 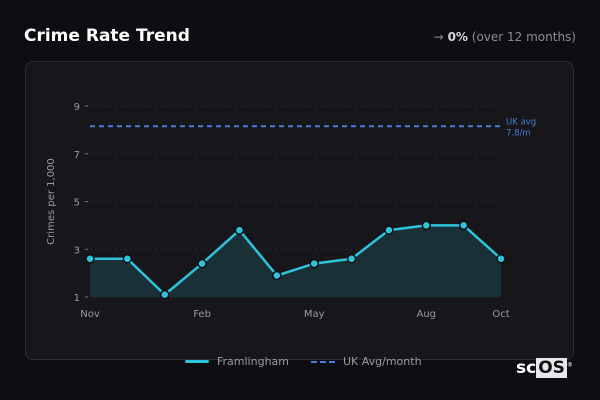 What do you see at coordinates (457, 37) in the screenshot?
I see `change-value: 0%` at bounding box center [457, 37].